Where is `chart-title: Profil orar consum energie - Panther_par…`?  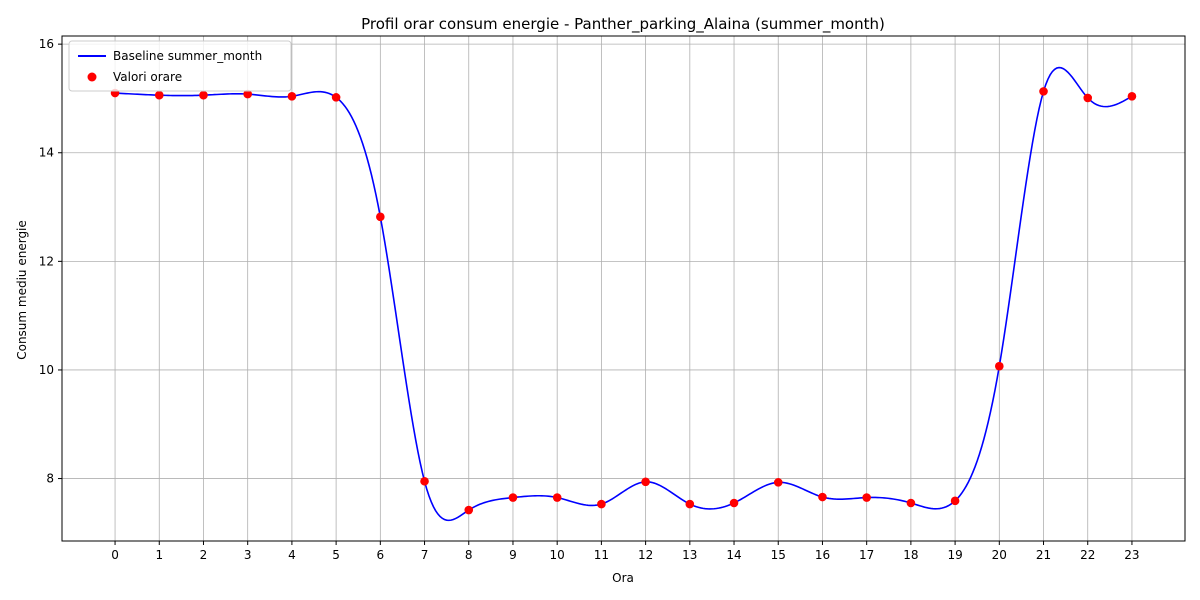 chart-title: Profil orar consum energie - Panther_par… is located at coordinates (623, 24).